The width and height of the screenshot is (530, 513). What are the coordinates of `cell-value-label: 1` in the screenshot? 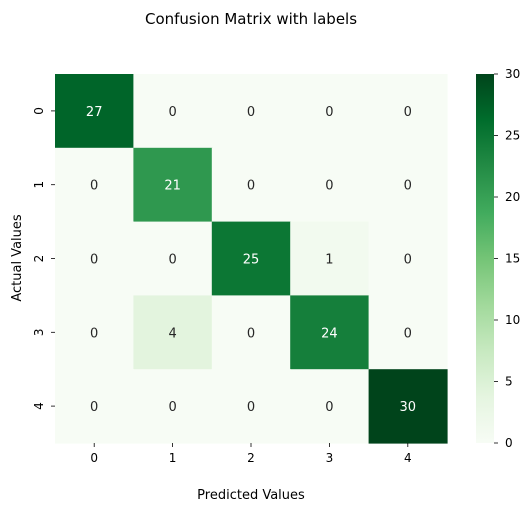 It's located at (329, 260).